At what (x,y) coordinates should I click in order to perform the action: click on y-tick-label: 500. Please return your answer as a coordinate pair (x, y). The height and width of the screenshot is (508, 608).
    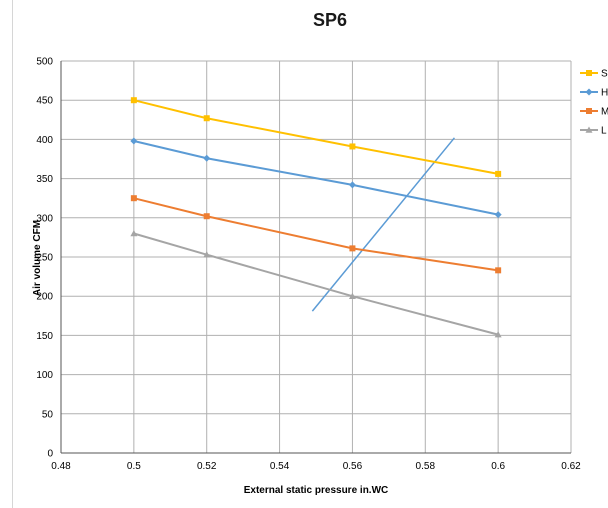
    Looking at the image, I should click on (44, 62).